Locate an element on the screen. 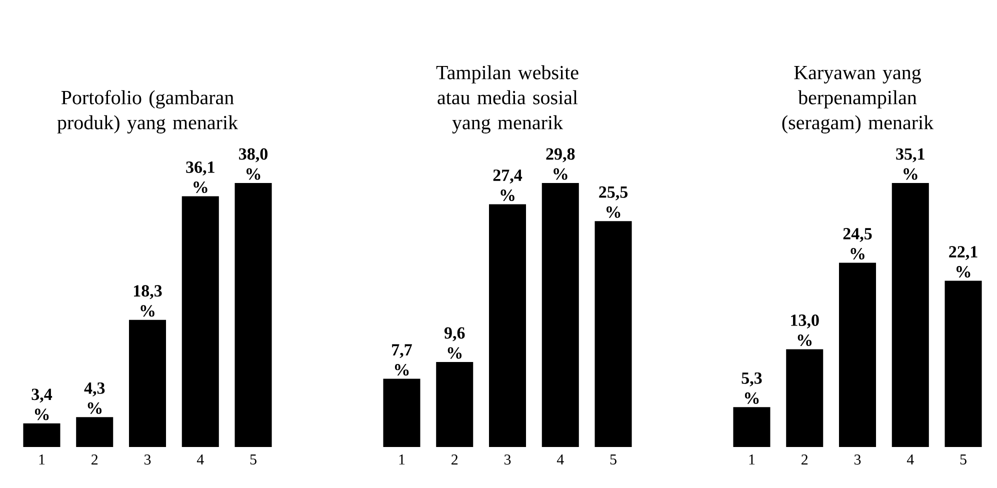  chart-title: Portofolio (gambaran produk) yang menarik is located at coordinates (147, 112).